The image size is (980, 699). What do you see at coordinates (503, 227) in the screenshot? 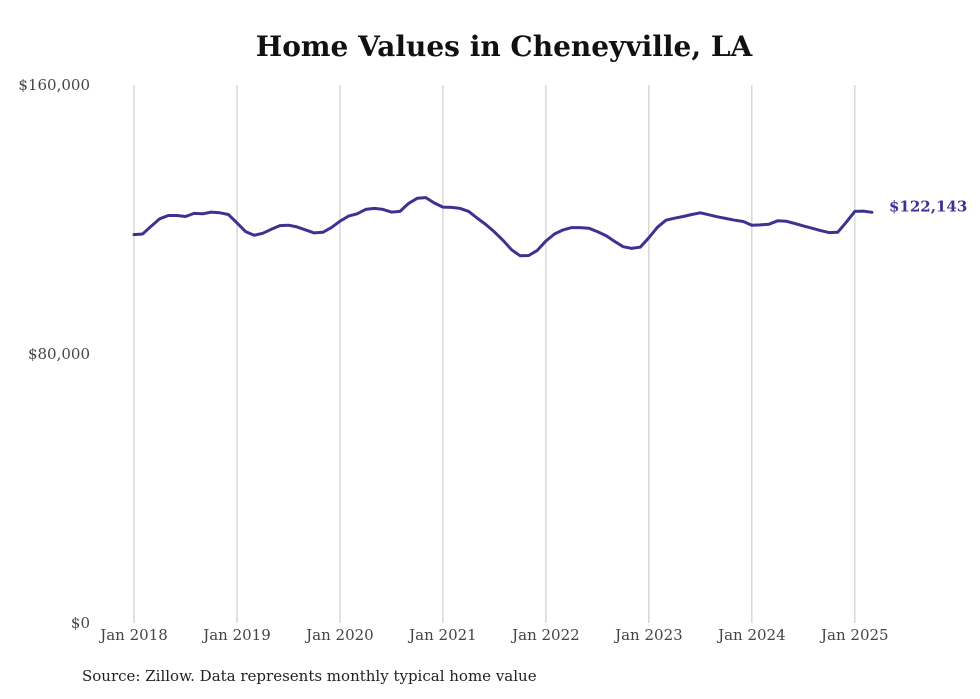
I see `home-value-line` at bounding box center [503, 227].